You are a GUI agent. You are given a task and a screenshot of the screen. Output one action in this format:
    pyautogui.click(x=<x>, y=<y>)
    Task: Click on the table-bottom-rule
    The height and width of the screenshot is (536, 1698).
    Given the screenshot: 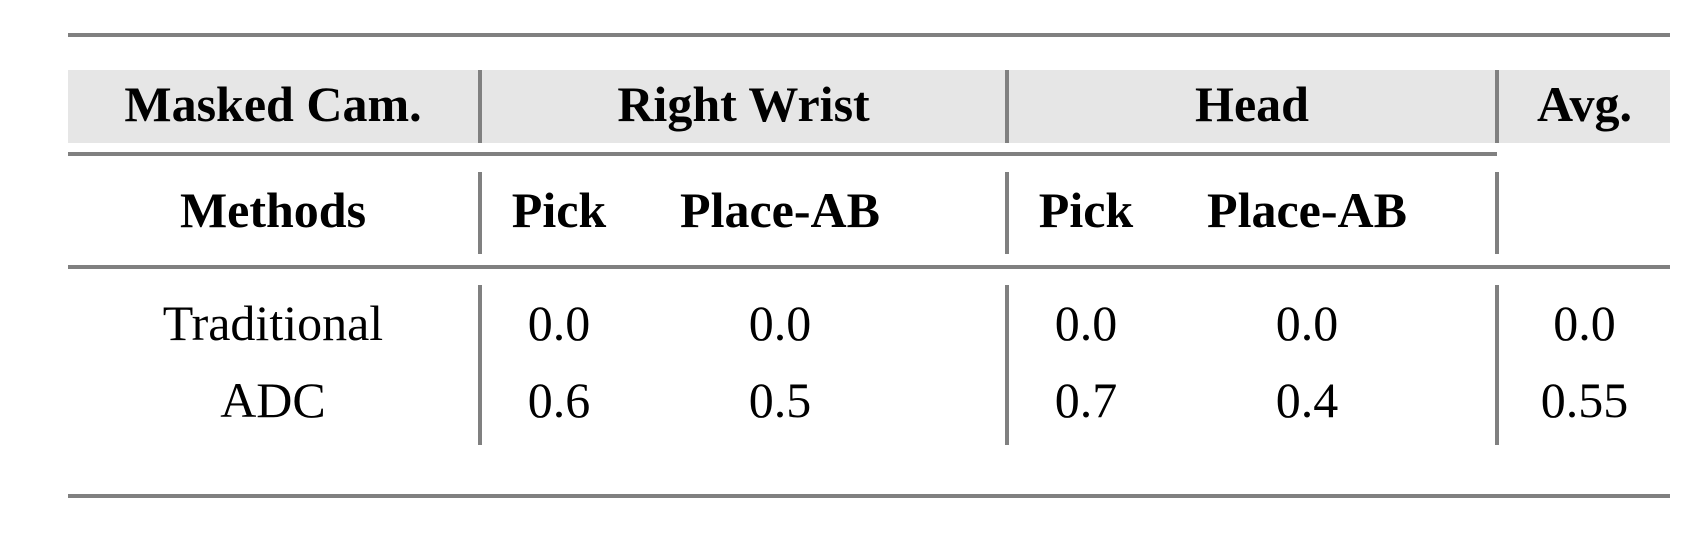 What is the action you would take?
    pyautogui.click(x=869, y=496)
    